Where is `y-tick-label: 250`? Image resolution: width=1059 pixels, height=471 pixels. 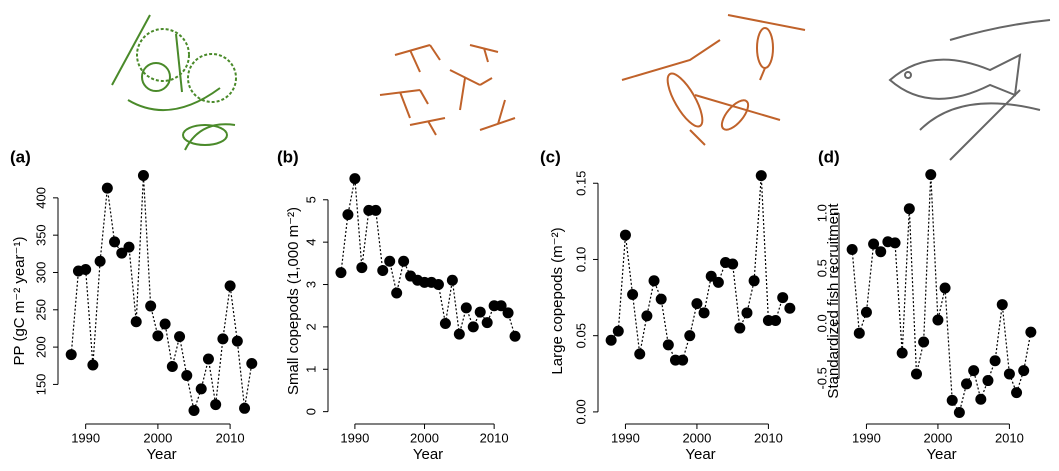 y-tick-label: 250 is located at coordinates (40, 310).